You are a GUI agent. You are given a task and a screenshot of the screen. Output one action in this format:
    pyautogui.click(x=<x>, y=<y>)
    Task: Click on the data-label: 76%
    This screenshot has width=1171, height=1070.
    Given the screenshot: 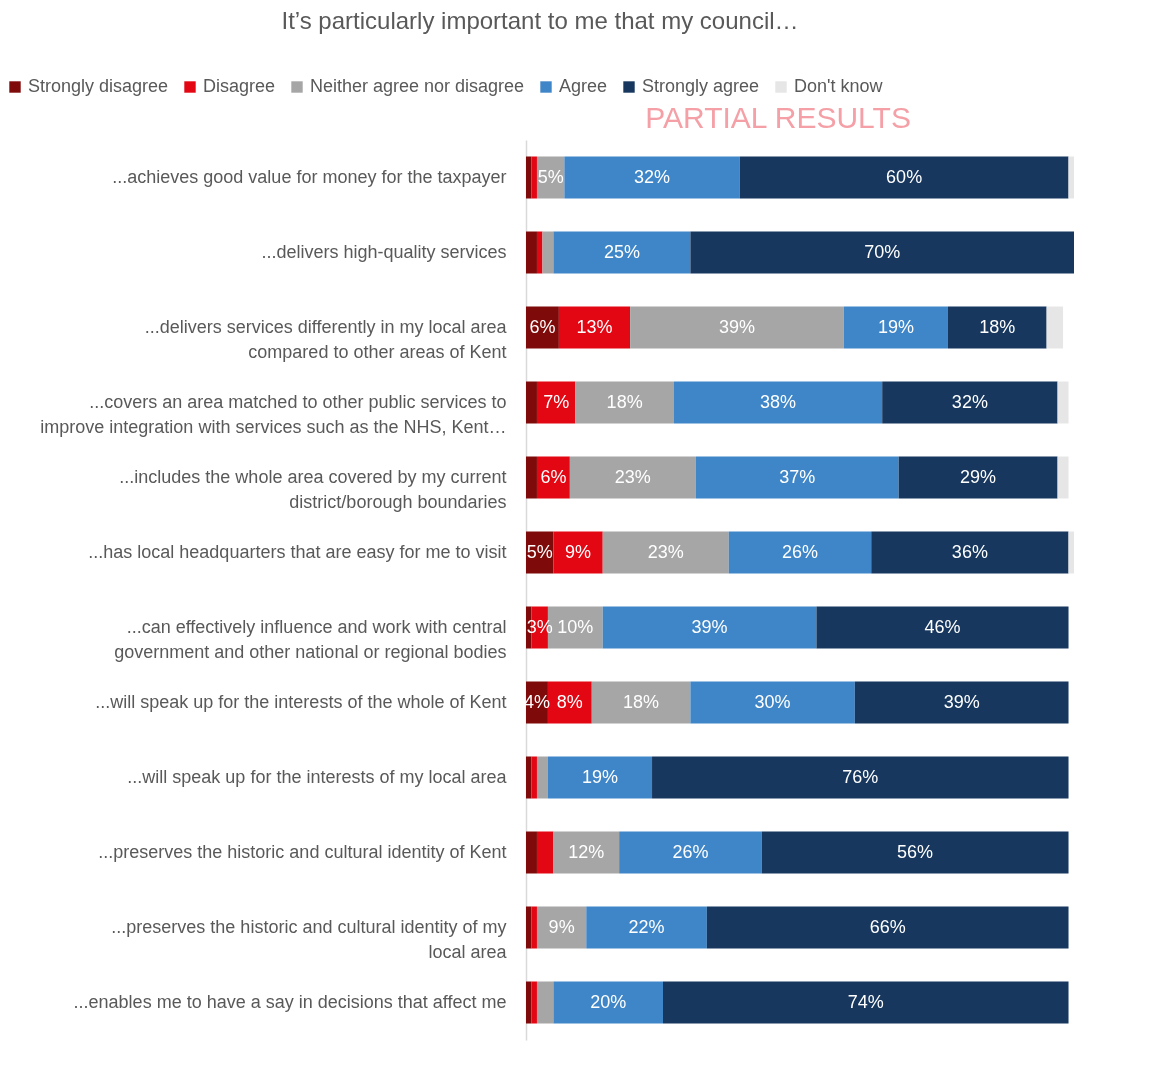 What is the action you would take?
    pyautogui.click(x=860, y=776)
    